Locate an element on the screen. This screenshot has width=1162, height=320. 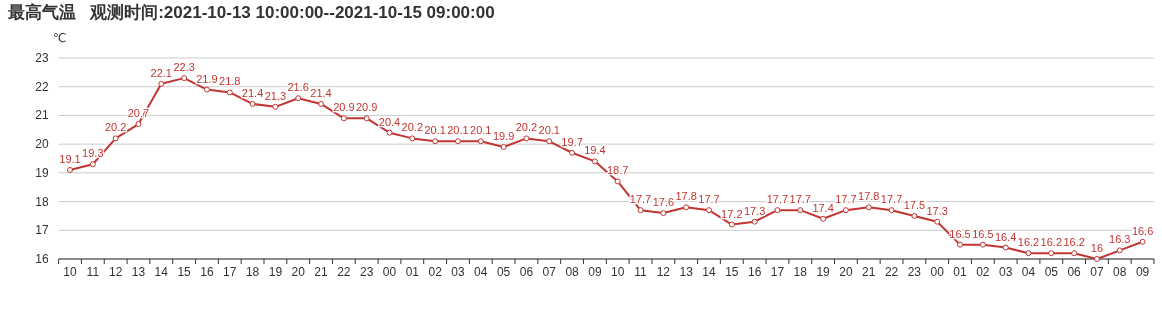
data-label: 16.4 is located at coordinates (1005, 236).